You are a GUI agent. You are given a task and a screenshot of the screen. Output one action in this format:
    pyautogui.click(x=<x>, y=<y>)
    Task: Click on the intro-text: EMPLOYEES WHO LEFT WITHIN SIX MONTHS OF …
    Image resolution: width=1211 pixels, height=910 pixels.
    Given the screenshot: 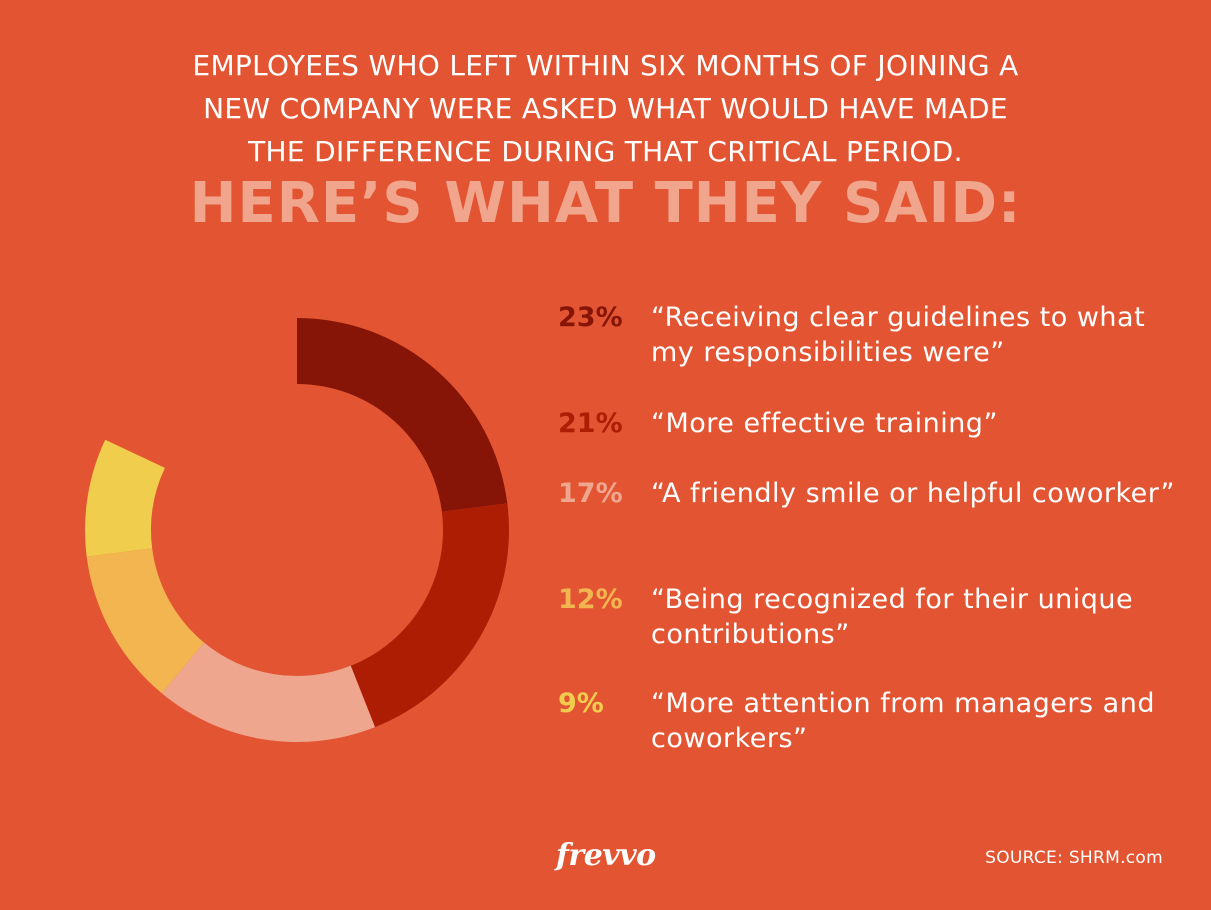 What is the action you would take?
    pyautogui.click(x=605, y=108)
    